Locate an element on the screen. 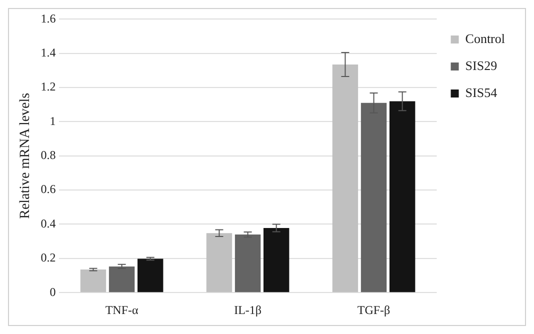  y-tick-label: 0 is located at coordinates (53, 291).